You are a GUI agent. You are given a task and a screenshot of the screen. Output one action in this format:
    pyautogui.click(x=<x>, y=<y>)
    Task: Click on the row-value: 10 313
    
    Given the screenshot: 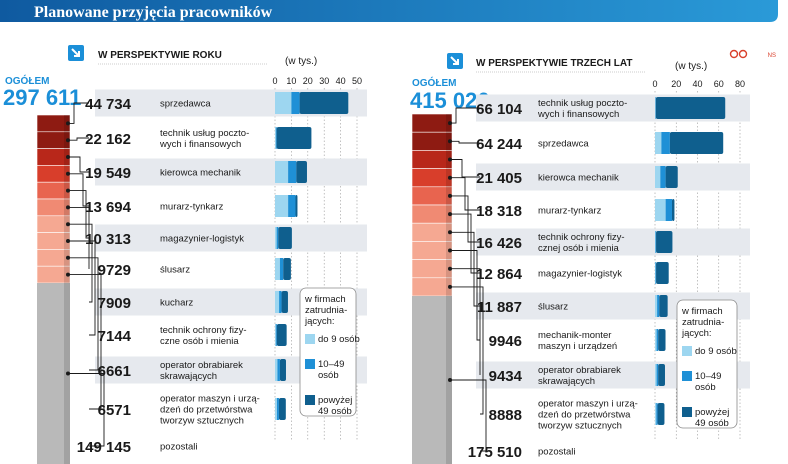 What is the action you would take?
    pyautogui.click(x=108, y=239)
    